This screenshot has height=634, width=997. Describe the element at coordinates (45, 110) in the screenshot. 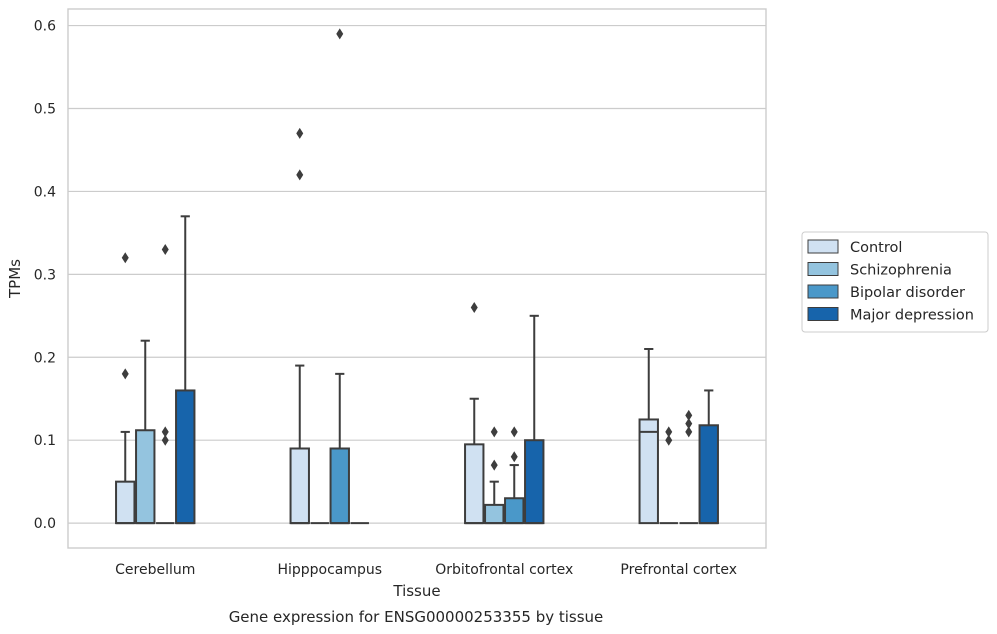

I see `y-tick-label: 0.5` at that location.